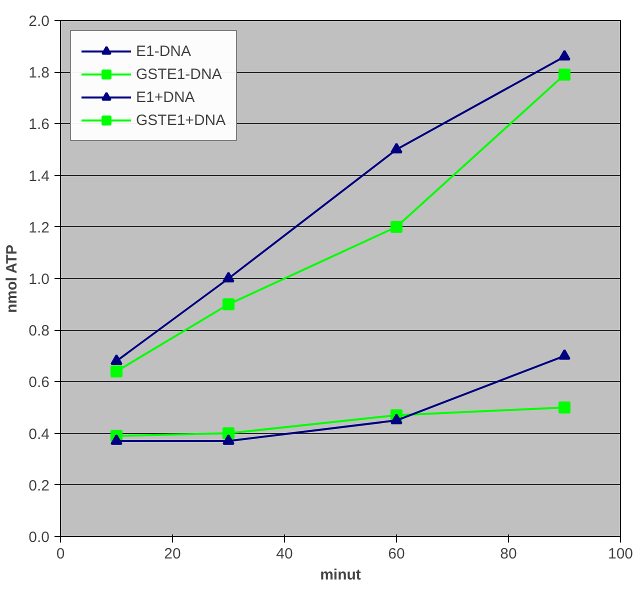  Describe the element at coordinates (165, 97) in the screenshot. I see `legend-label: E1+DNA` at that location.